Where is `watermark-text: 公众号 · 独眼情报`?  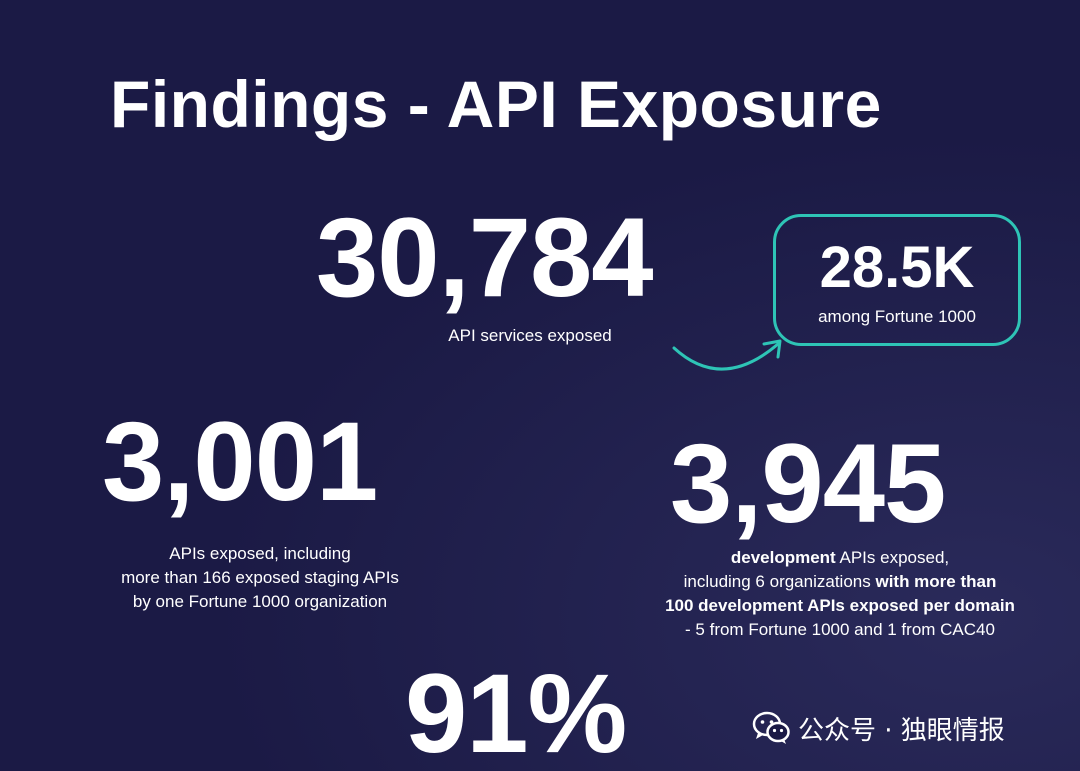 watermark-text: 公众号 · 独眼情报 is located at coordinates (901, 730).